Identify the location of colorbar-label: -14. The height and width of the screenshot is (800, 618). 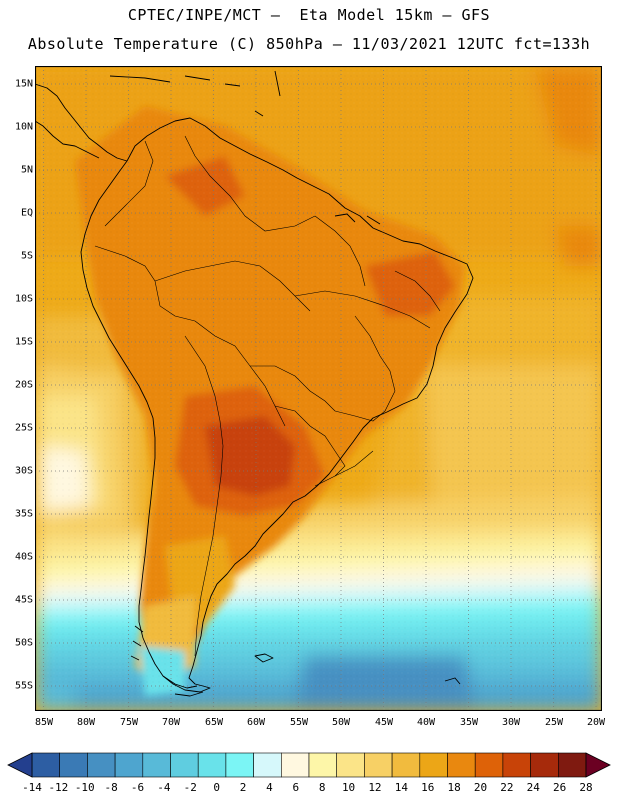
(32, 787).